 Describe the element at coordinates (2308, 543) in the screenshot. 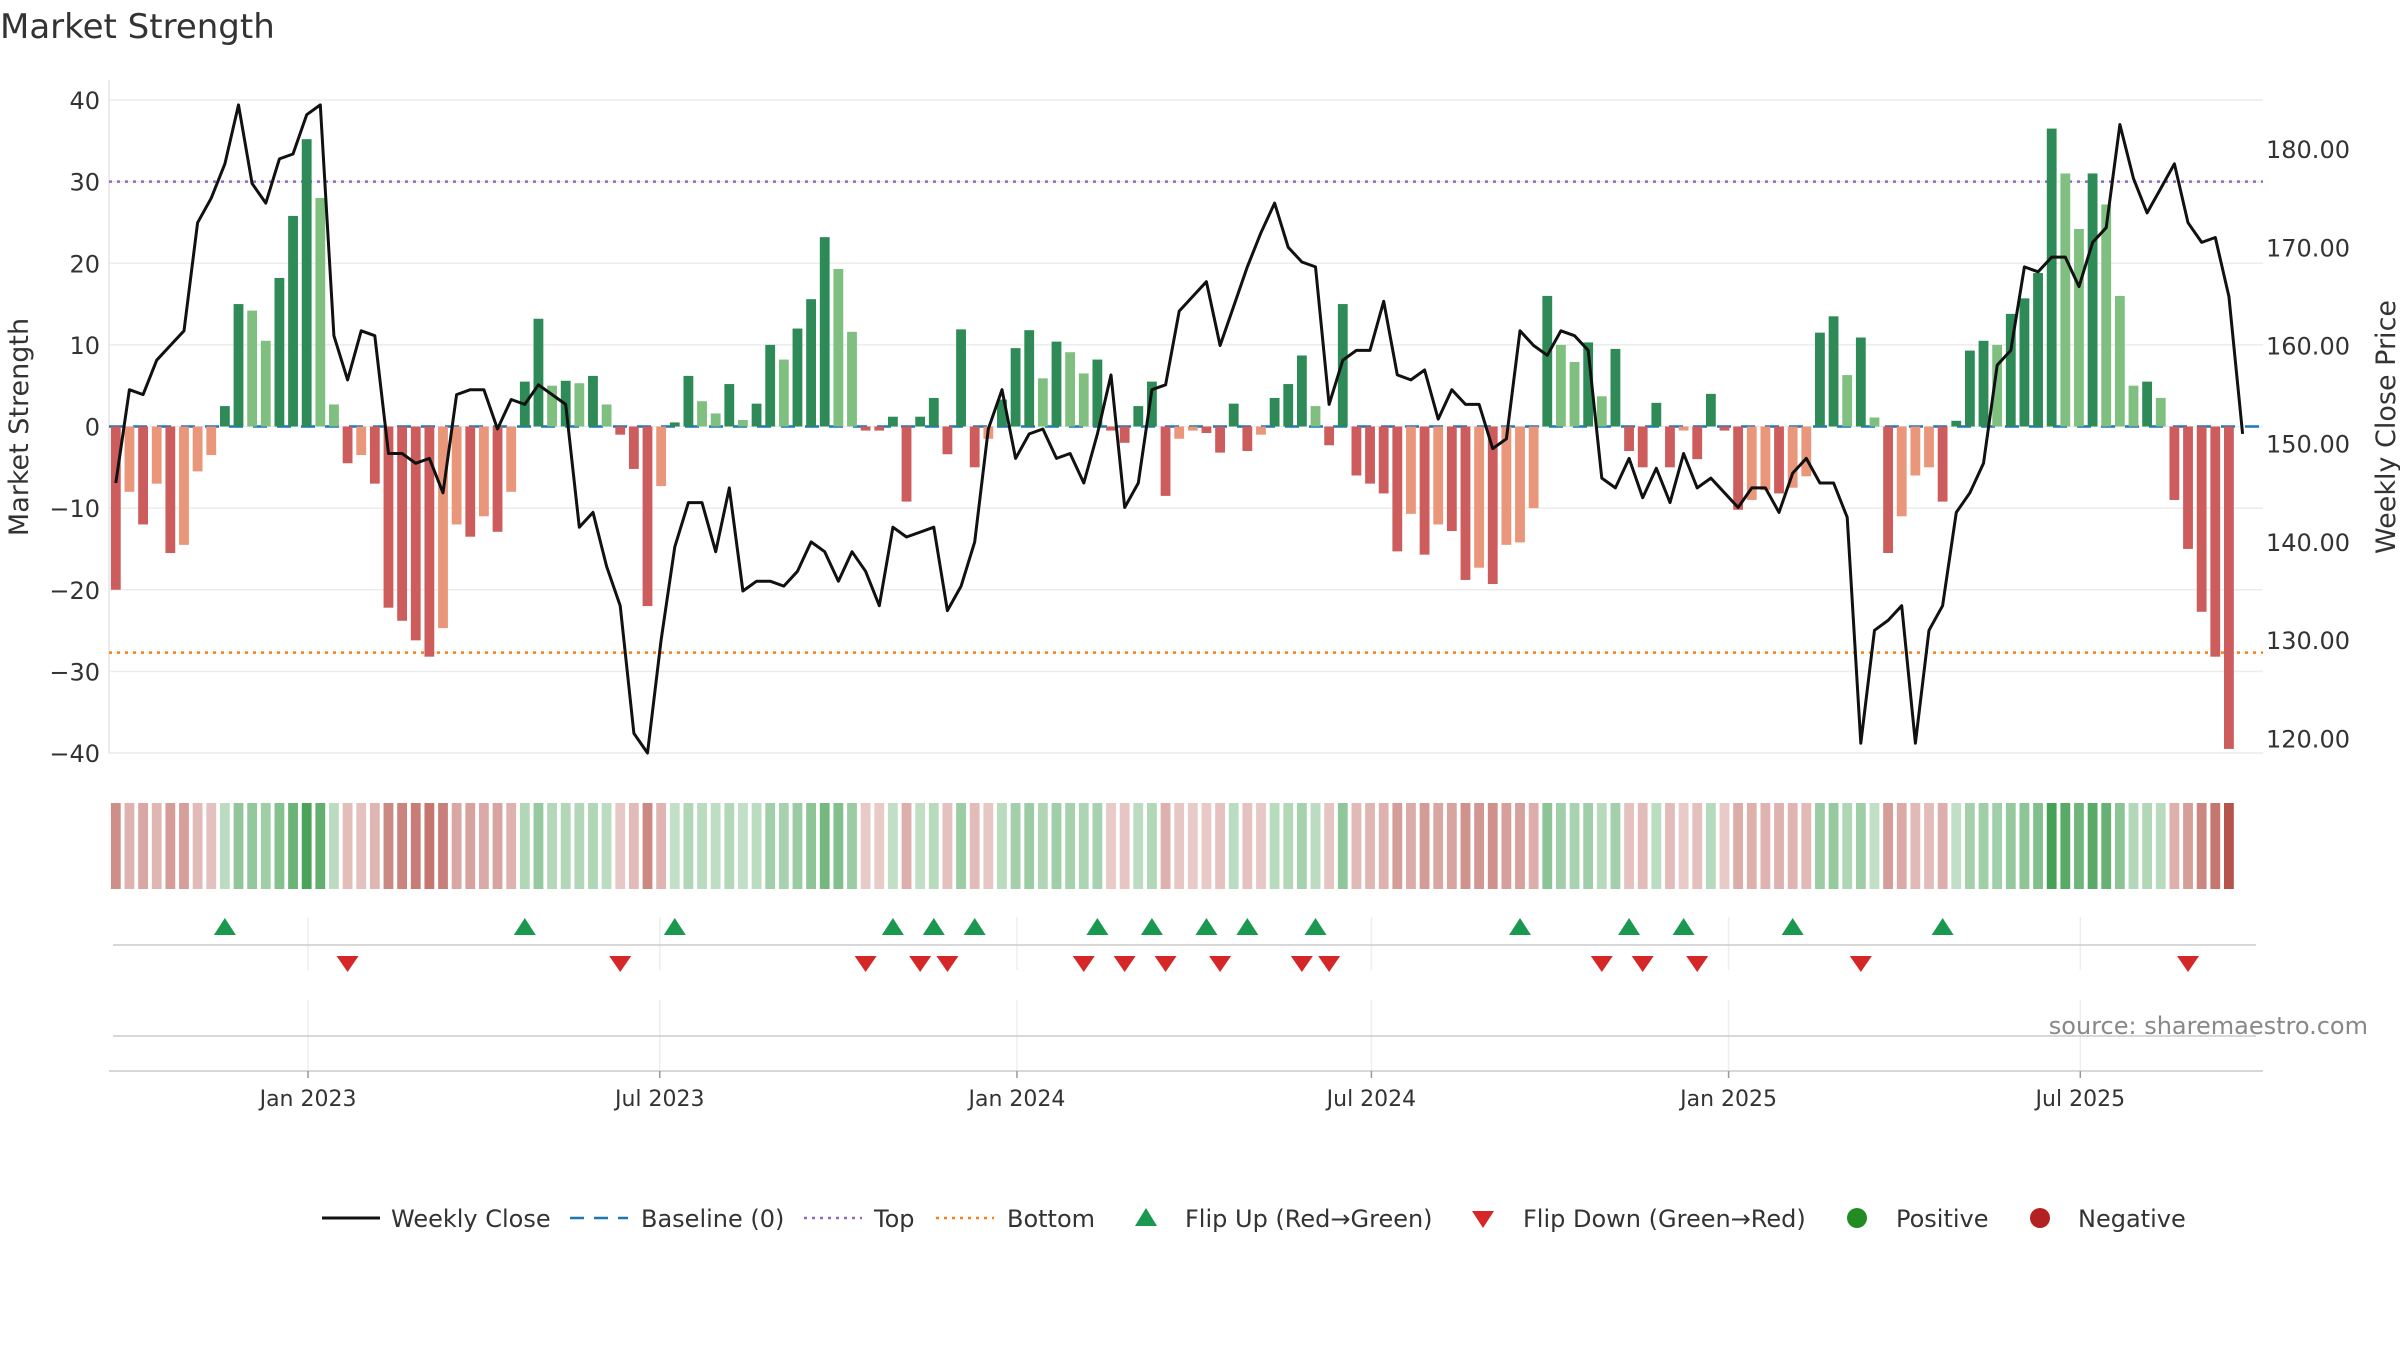

I see `right-tick-label: 140.00` at that location.